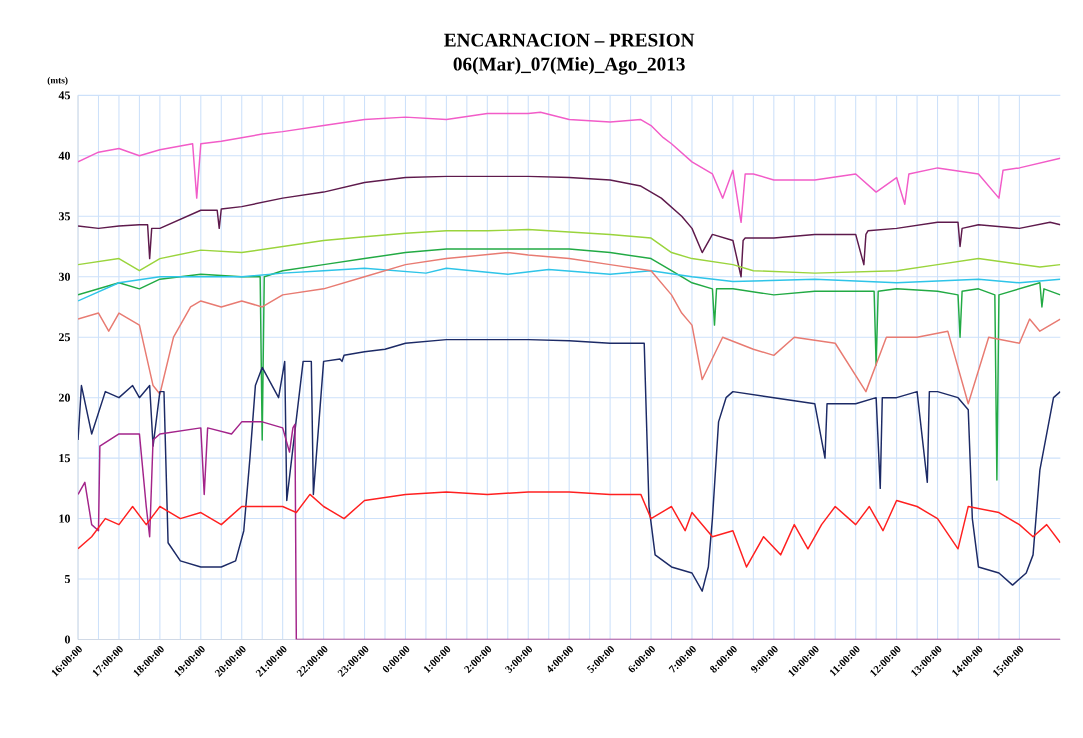 Image resolution: width=1083 pixels, height=738 pixels. Describe the element at coordinates (65, 458) in the screenshot. I see `y-tick-label: 15` at that location.